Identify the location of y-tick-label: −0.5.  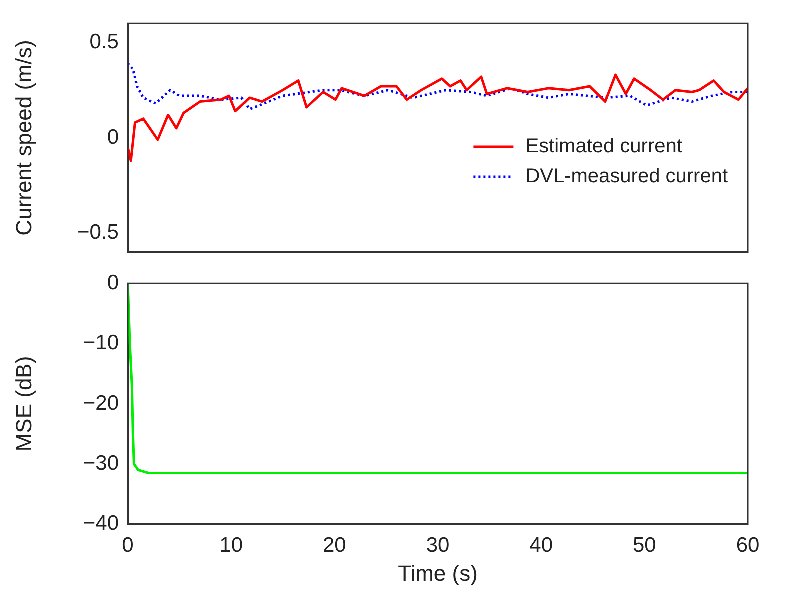
(98, 232).